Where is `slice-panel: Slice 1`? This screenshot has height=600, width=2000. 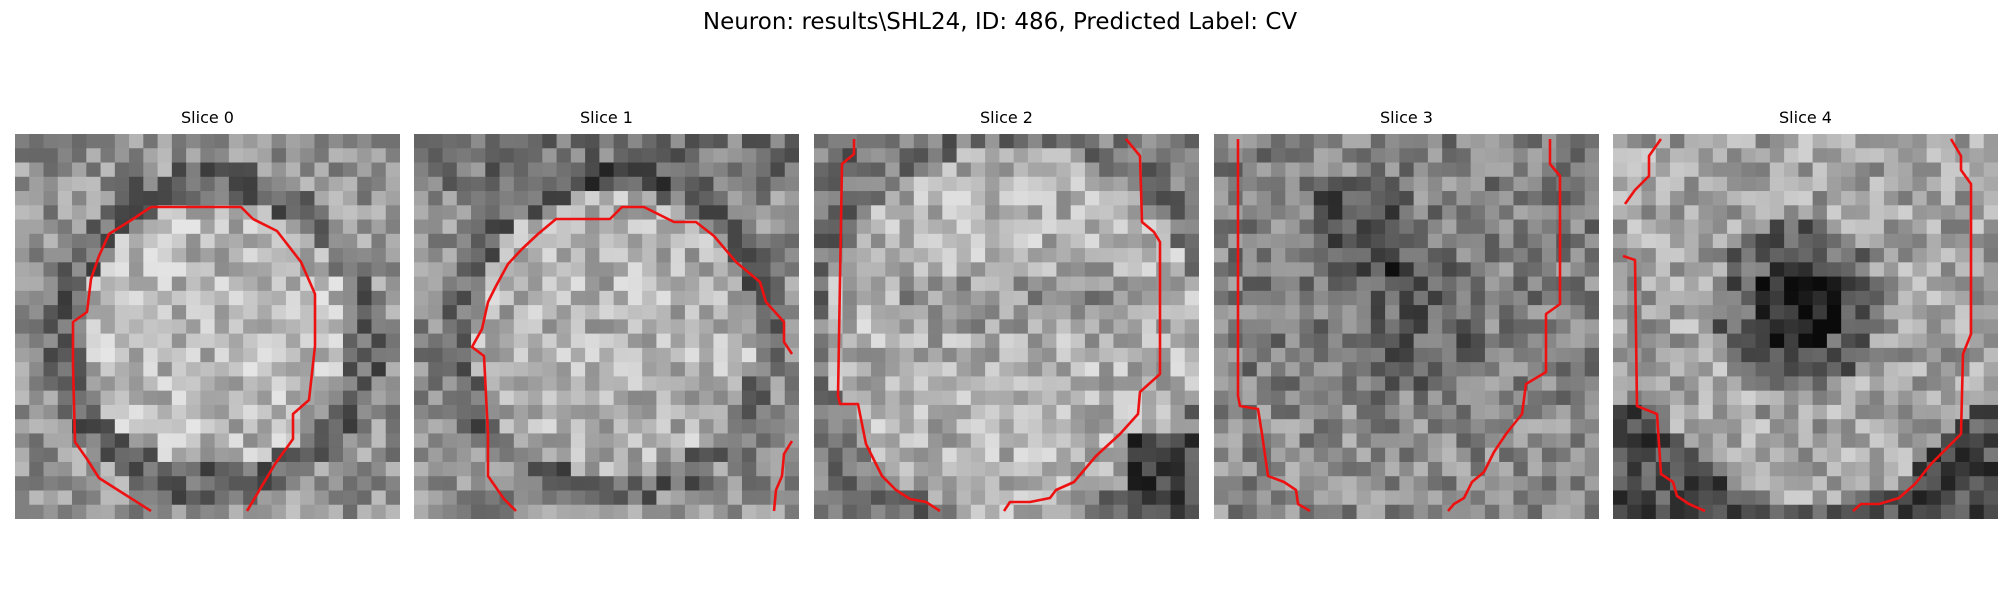 slice-panel: Slice 1 is located at coordinates (606, 313).